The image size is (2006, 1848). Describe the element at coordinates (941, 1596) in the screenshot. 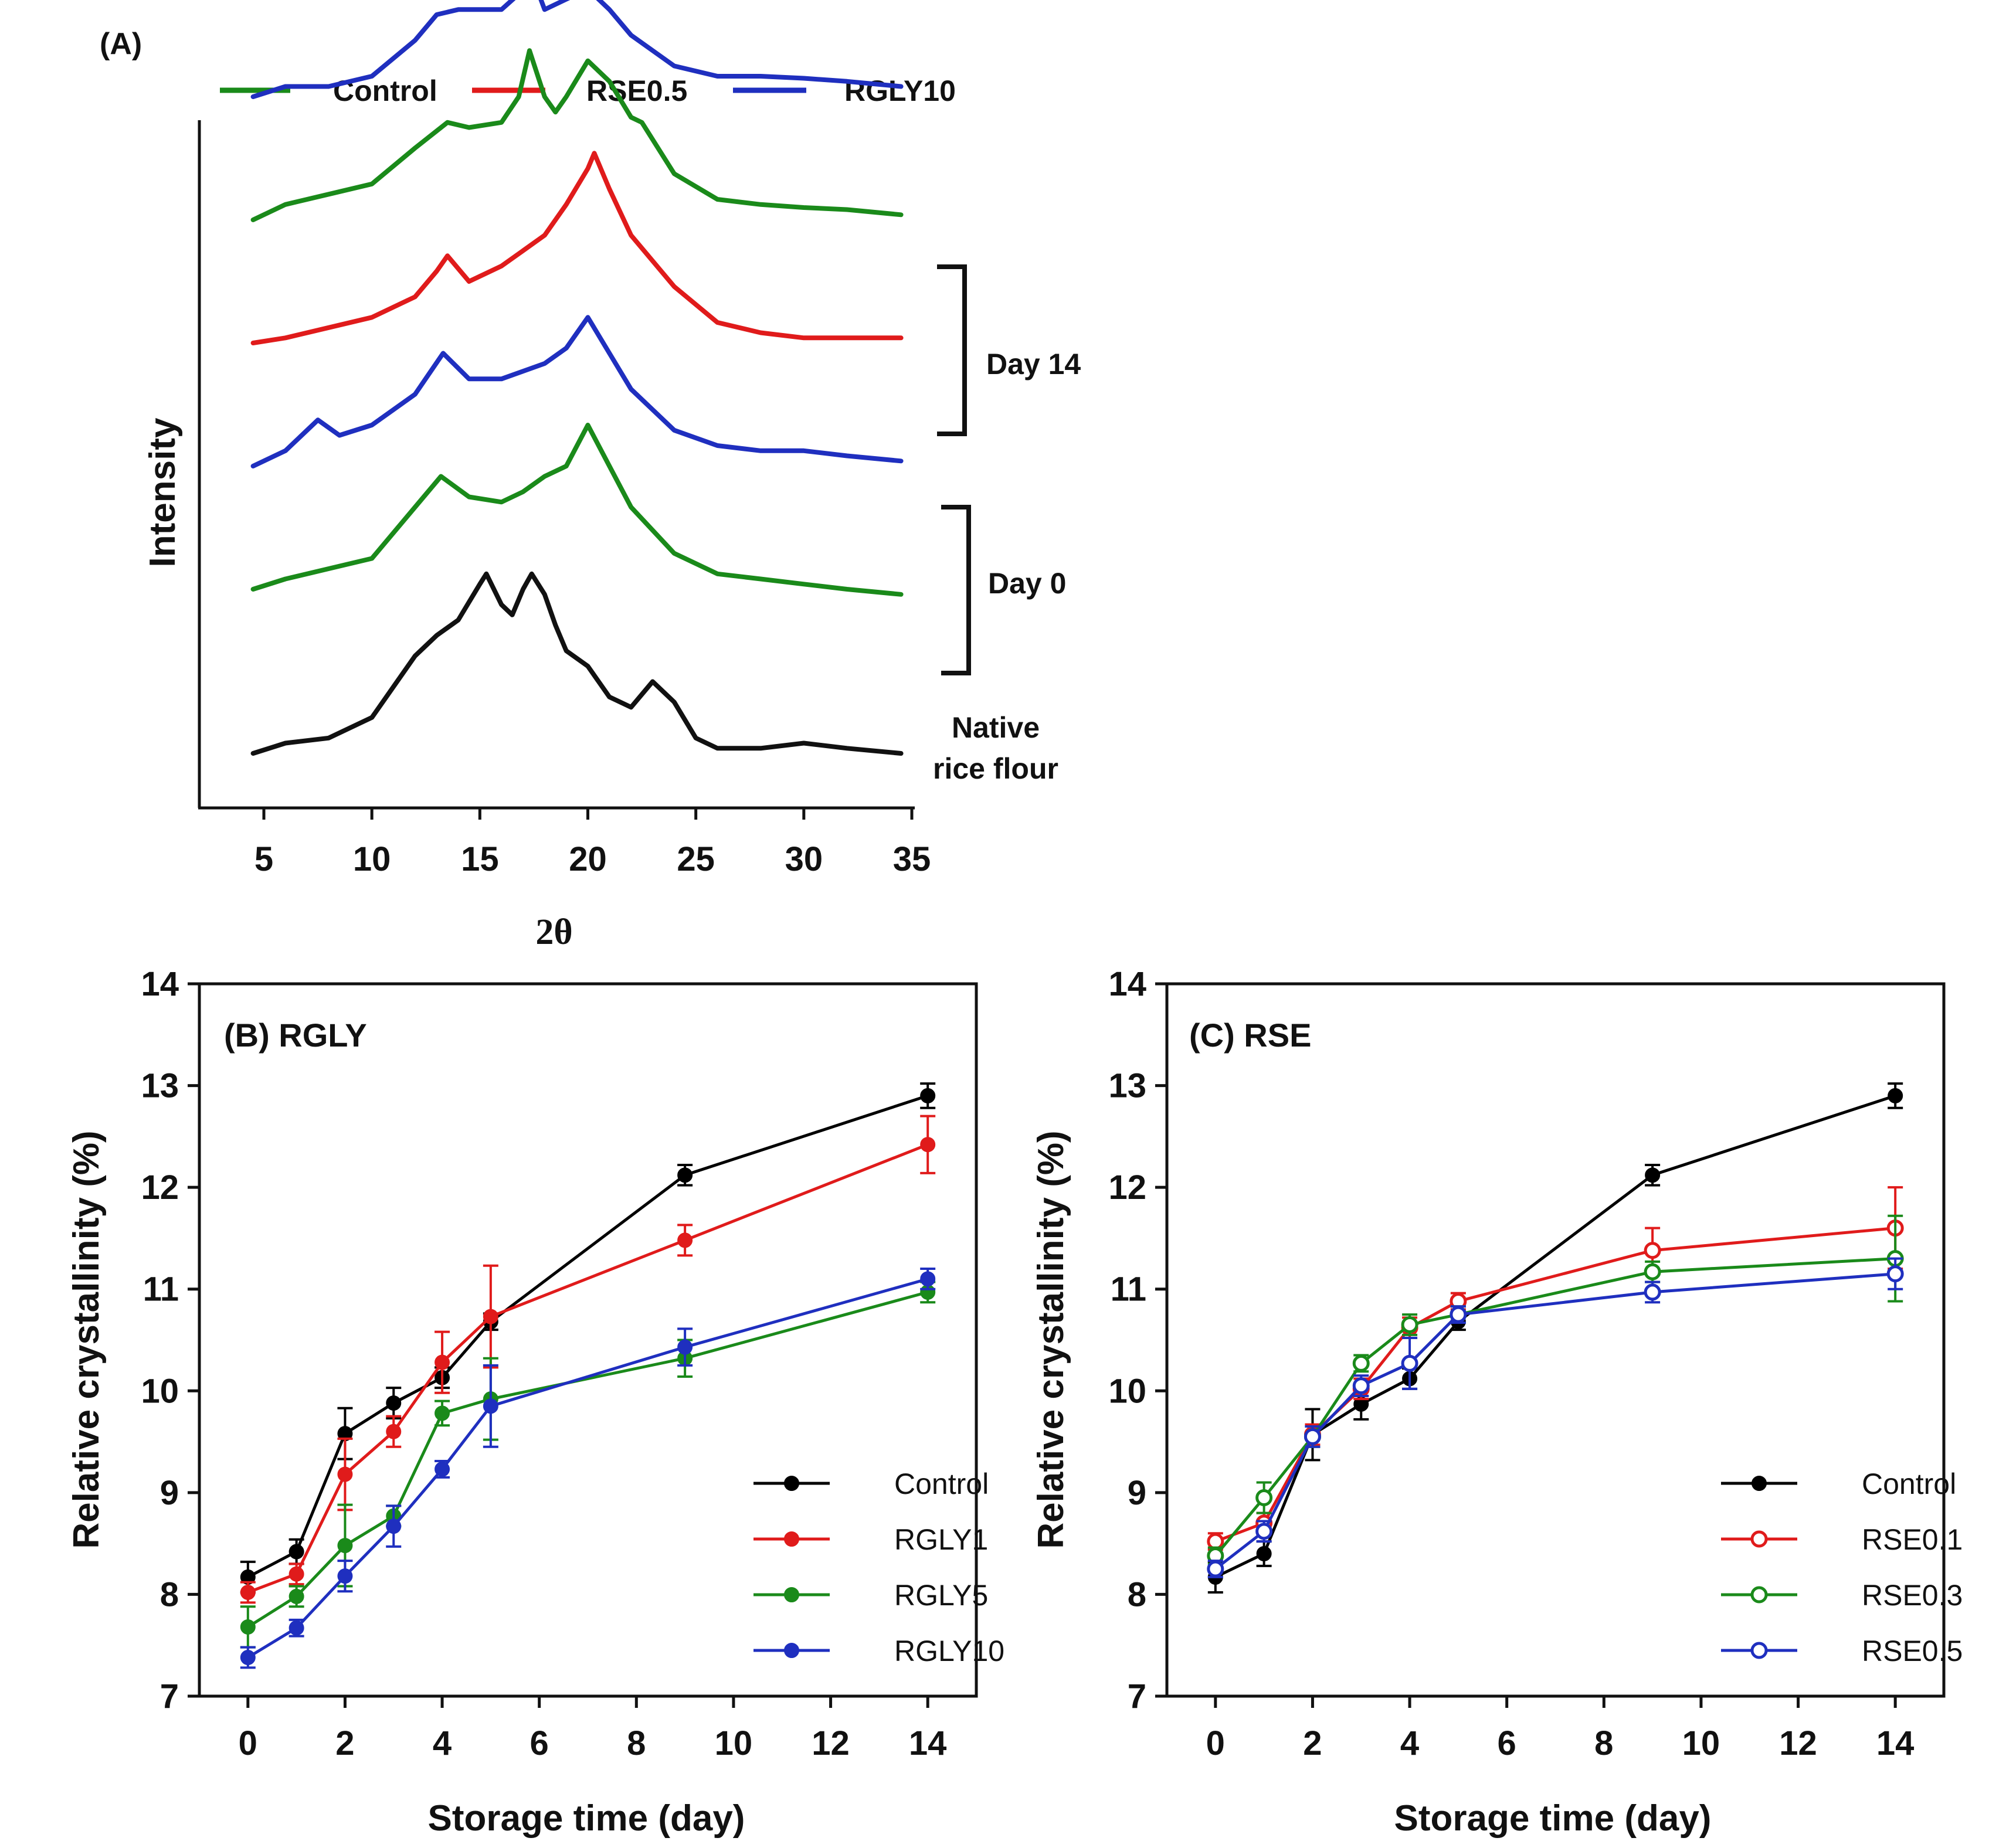

I see `panel-b-legend-label-rgly5: RGLY5` at that location.